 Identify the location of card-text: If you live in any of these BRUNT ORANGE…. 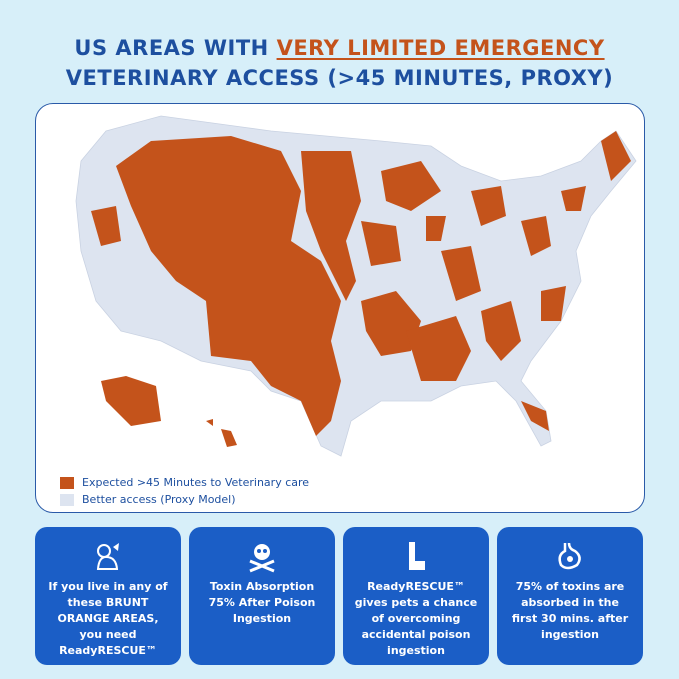
(108, 618).